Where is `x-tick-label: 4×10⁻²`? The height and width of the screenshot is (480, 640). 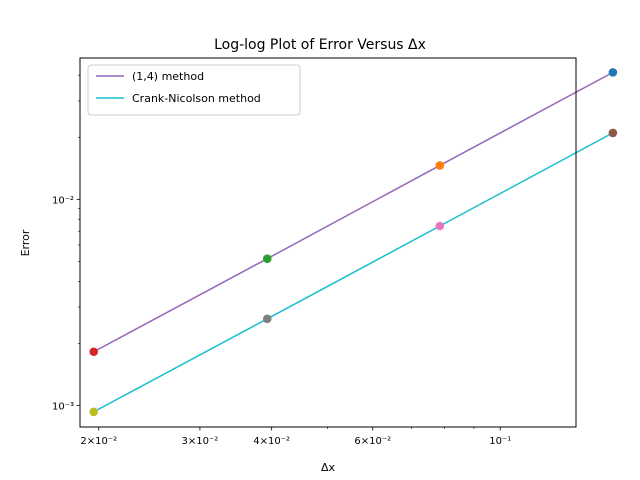 x-tick-label: 4×10⁻² is located at coordinates (271, 441).